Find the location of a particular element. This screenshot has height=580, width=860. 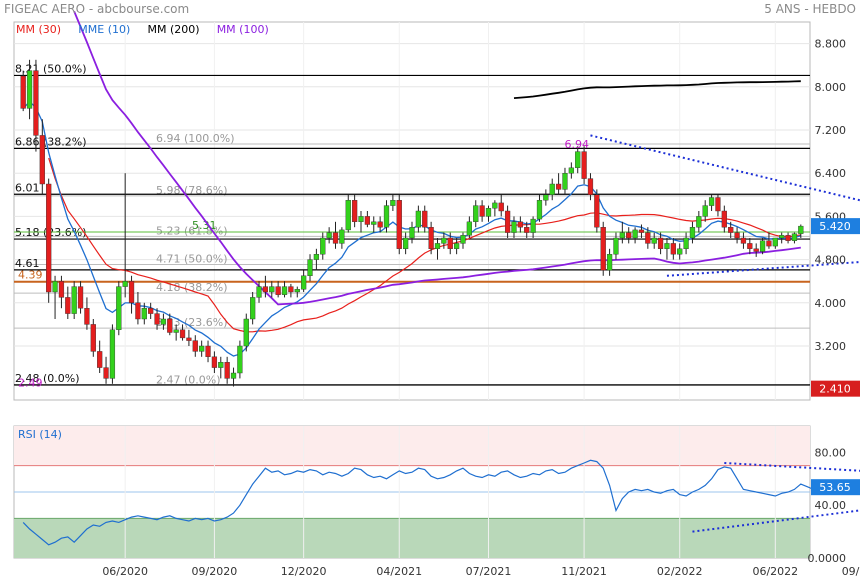

fib-secondary-label: 4.18 (38.2%) is located at coordinates (192, 287).